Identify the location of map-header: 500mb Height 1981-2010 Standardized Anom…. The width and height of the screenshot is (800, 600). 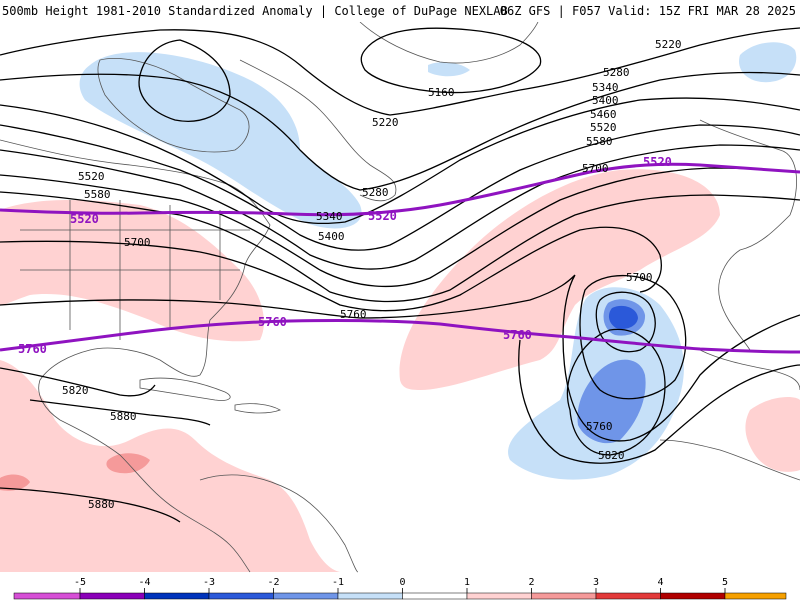
(400, 11).